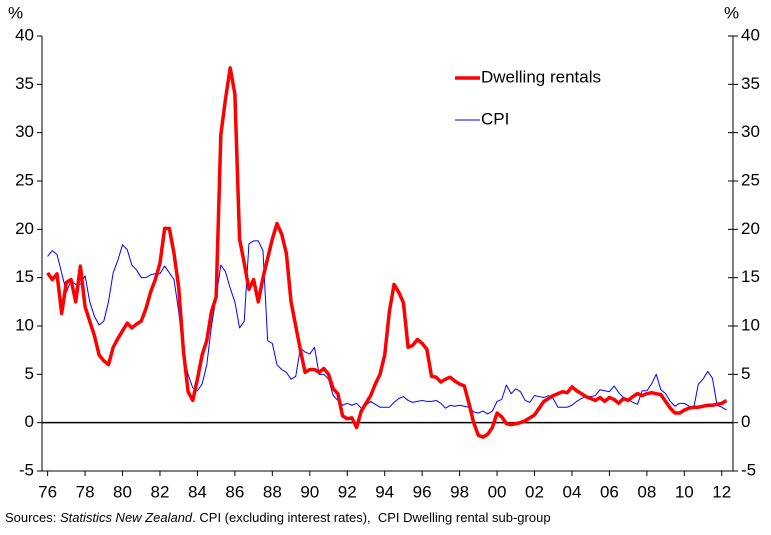 The height and width of the screenshot is (535, 771). I want to click on y-tick-label: -5, so click(26, 469).